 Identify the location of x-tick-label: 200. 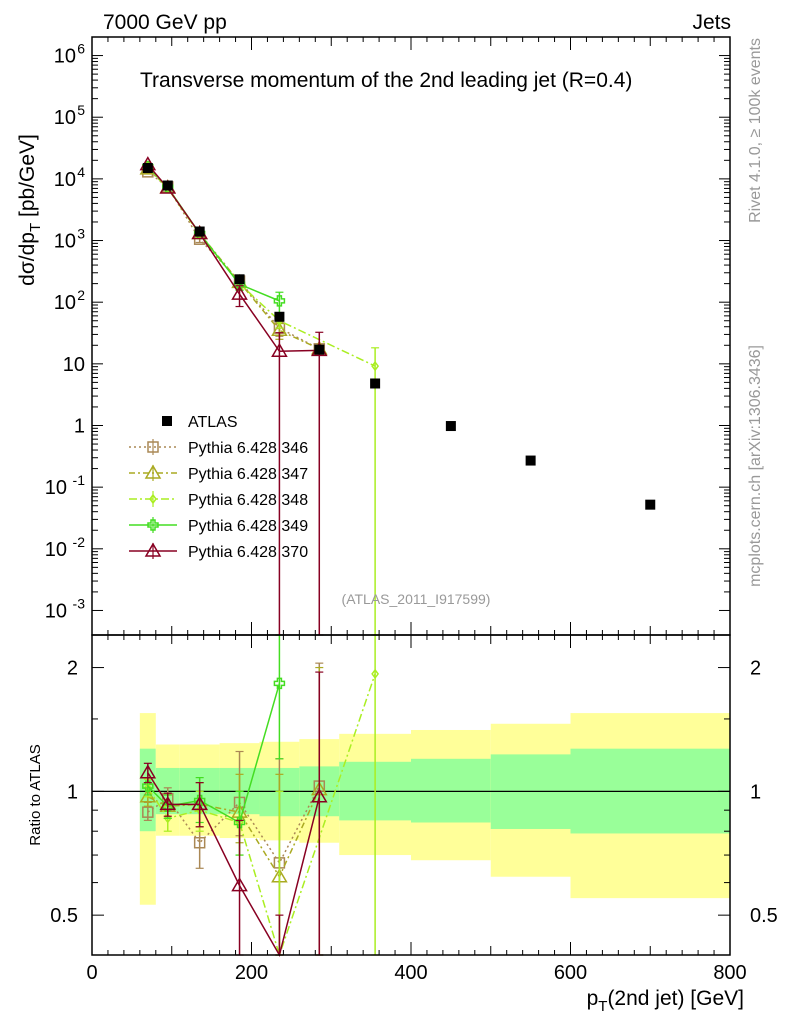
(251, 973).